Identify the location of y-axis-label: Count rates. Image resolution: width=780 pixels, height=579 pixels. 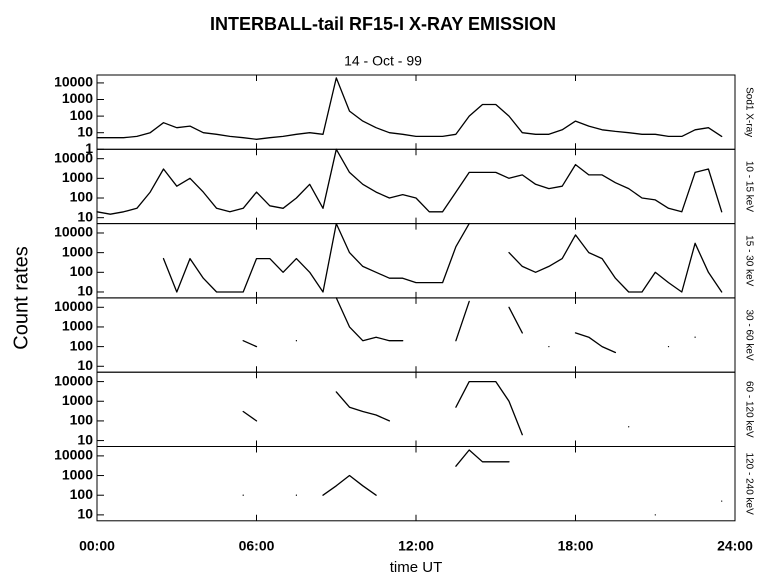
(21, 297).